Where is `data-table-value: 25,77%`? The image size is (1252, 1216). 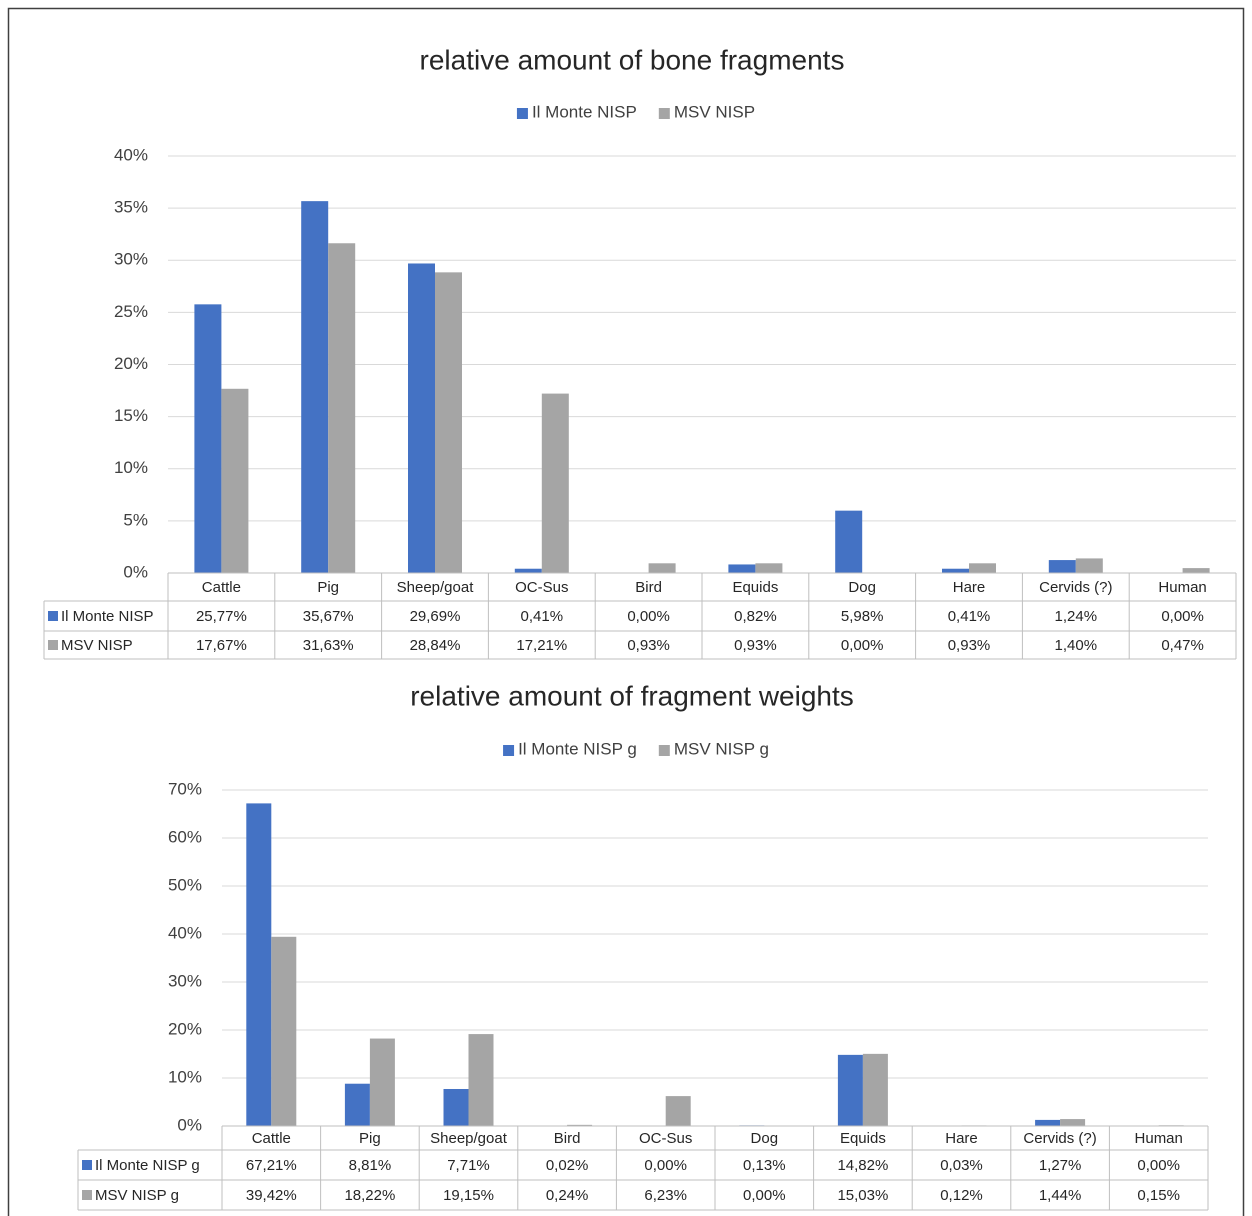 data-table-value: 25,77% is located at coordinates (221, 616).